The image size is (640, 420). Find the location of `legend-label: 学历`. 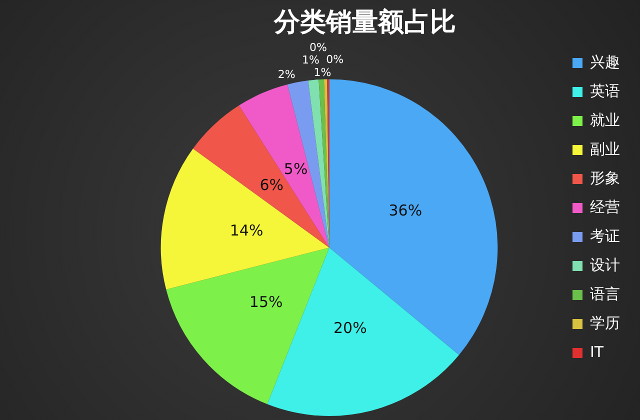

legend-label: 学历 is located at coordinates (605, 323).